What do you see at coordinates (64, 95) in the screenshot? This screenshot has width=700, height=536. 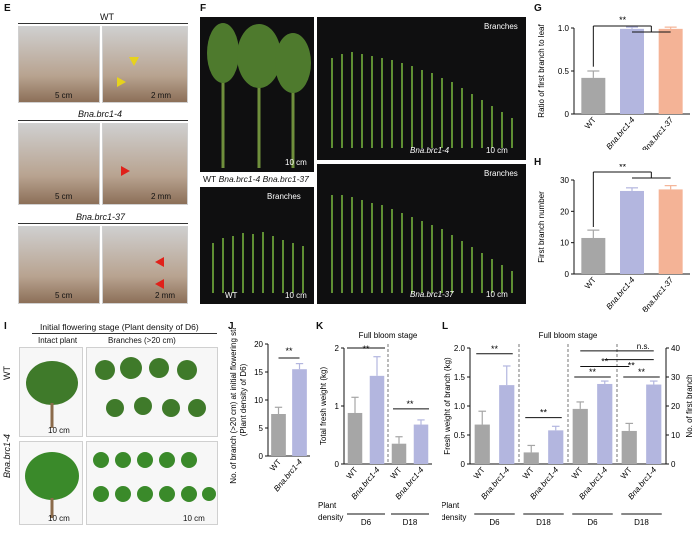 I see `scale-bar-label: 5 cm` at bounding box center [64, 95].